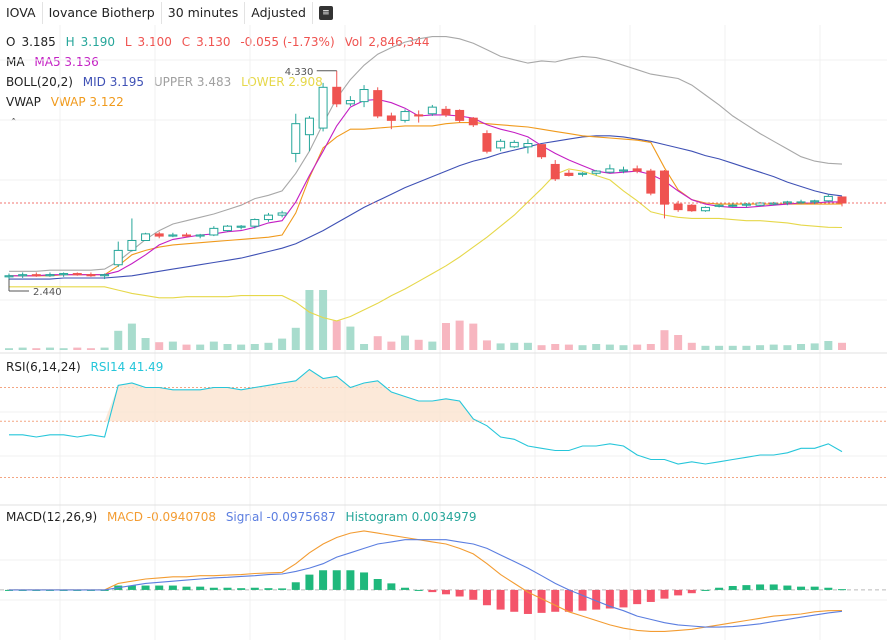 The width and height of the screenshot is (887, 640). Describe the element at coordinates (87, 367) in the screenshot. I see `rsi-legend: RSI(6,14,24) RSI14 41.49` at that location.